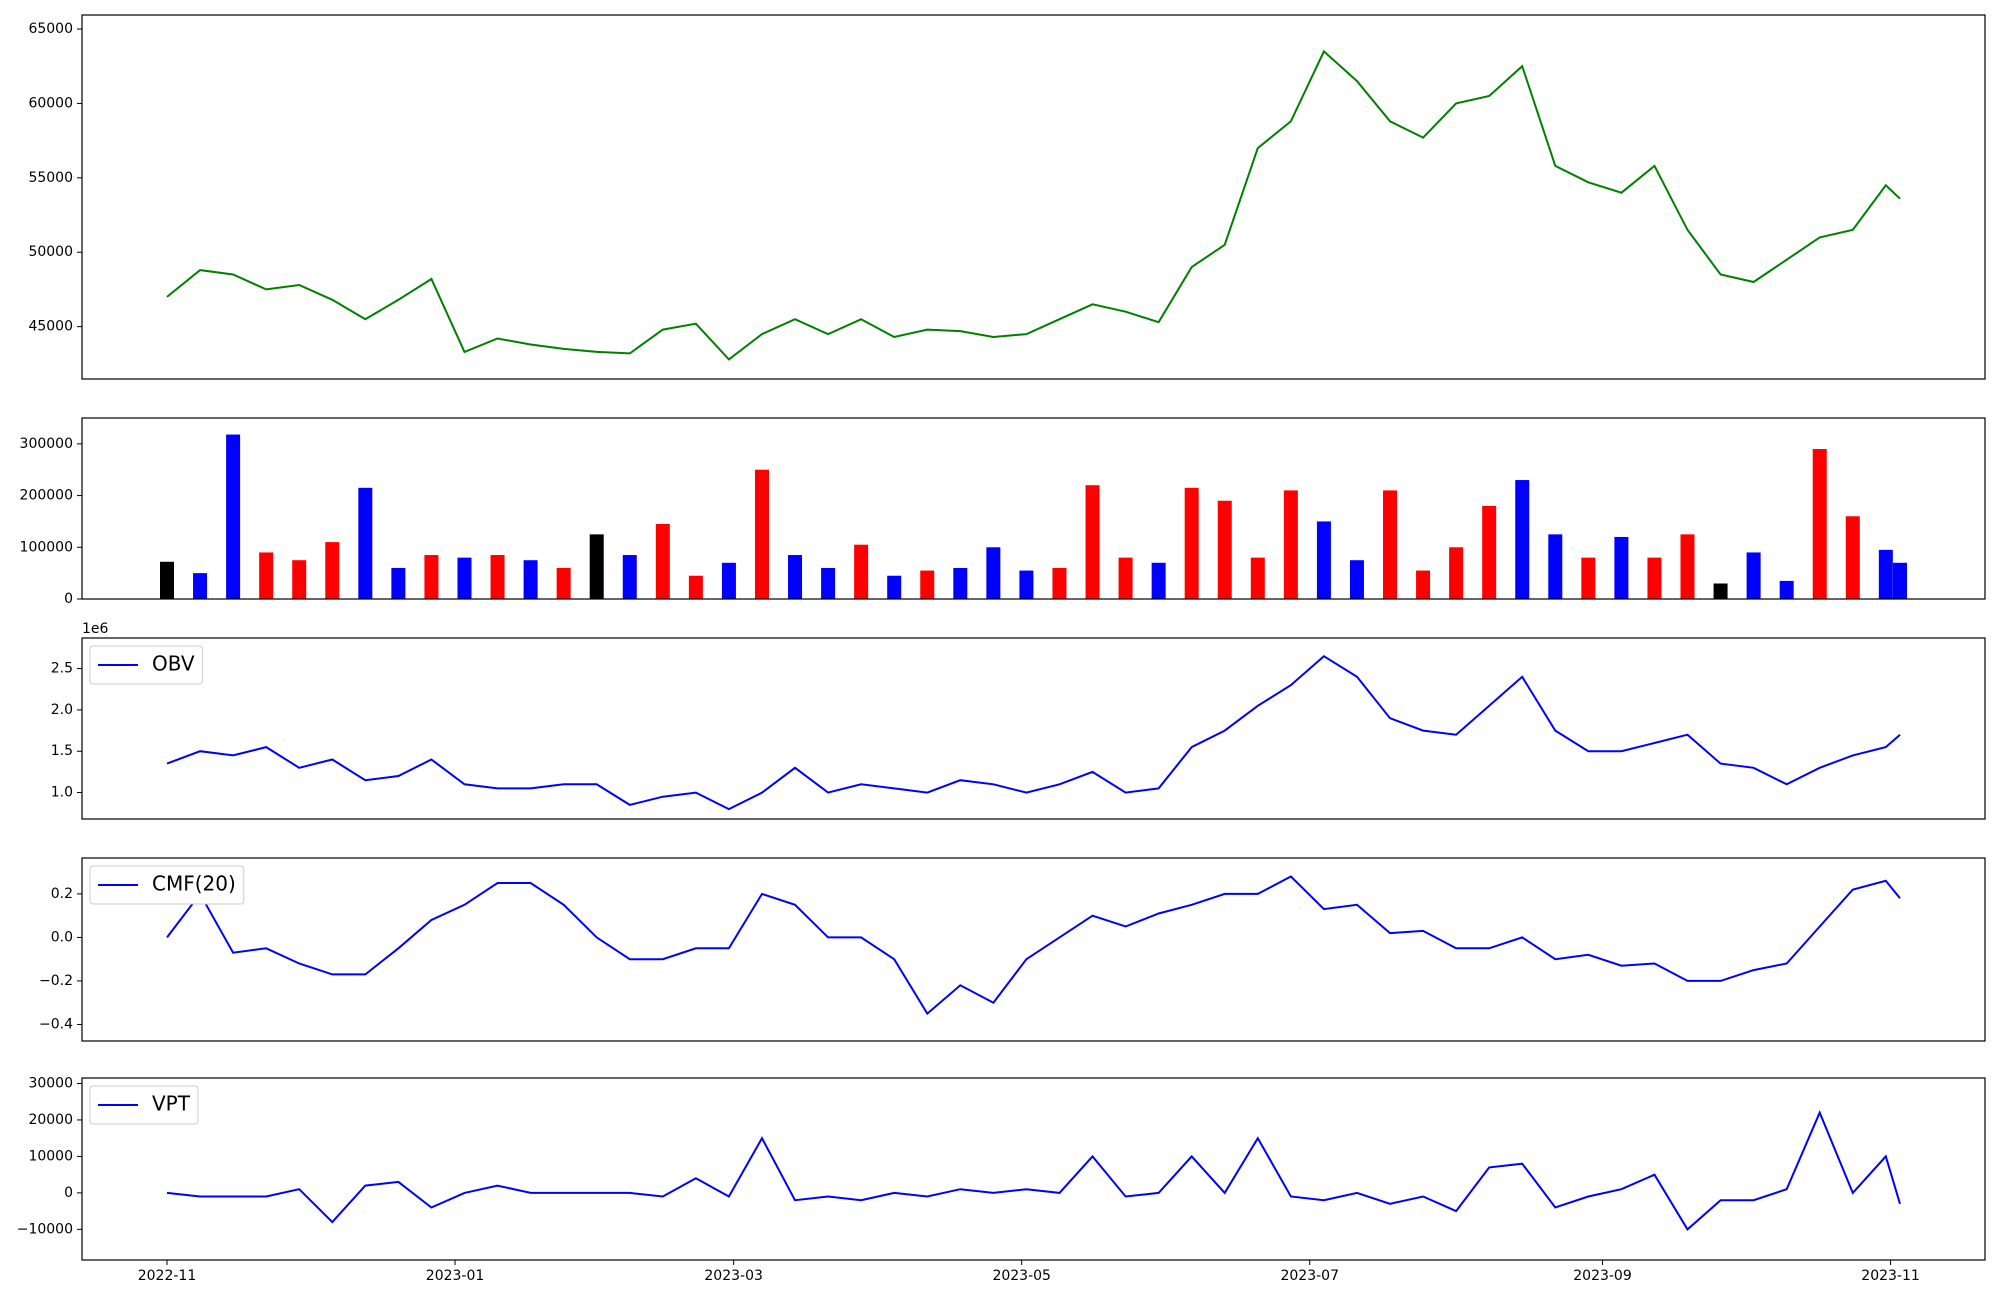  Describe the element at coordinates (46, 496) in the screenshot. I see `y-tick-label: 200000` at that location.